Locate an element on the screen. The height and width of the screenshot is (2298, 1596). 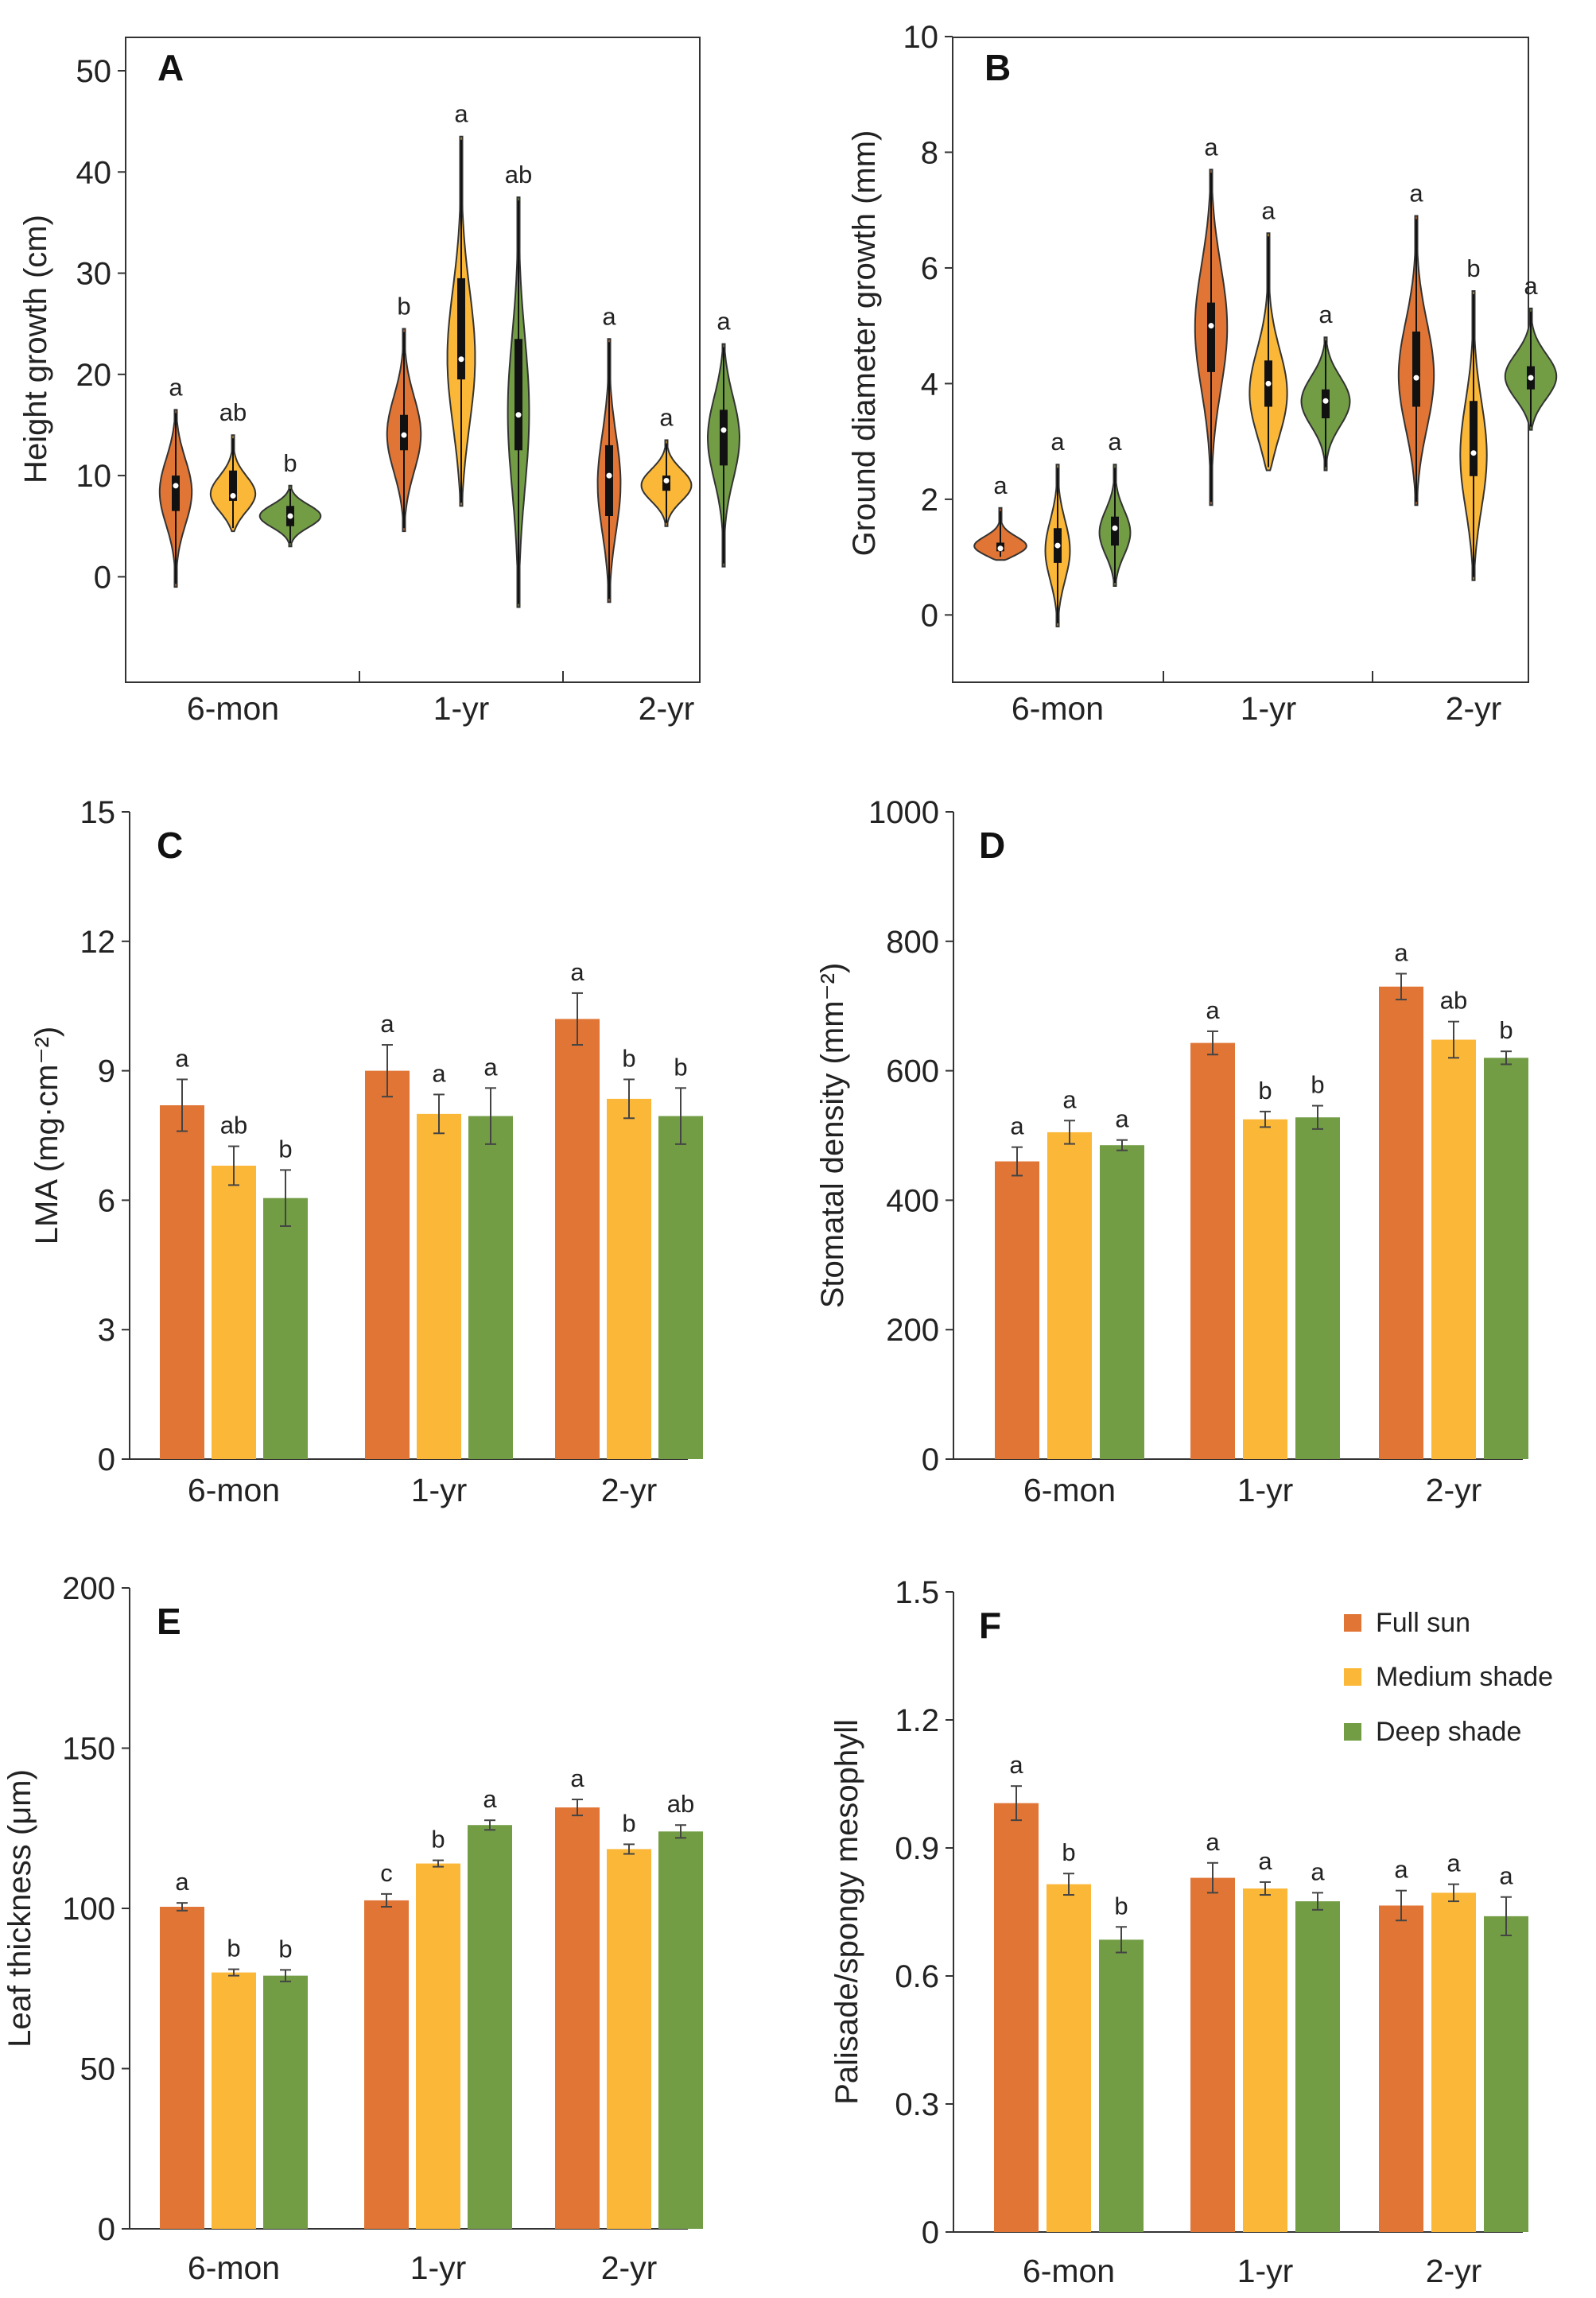
y-tick-label: 10 is located at coordinates (94, 476).